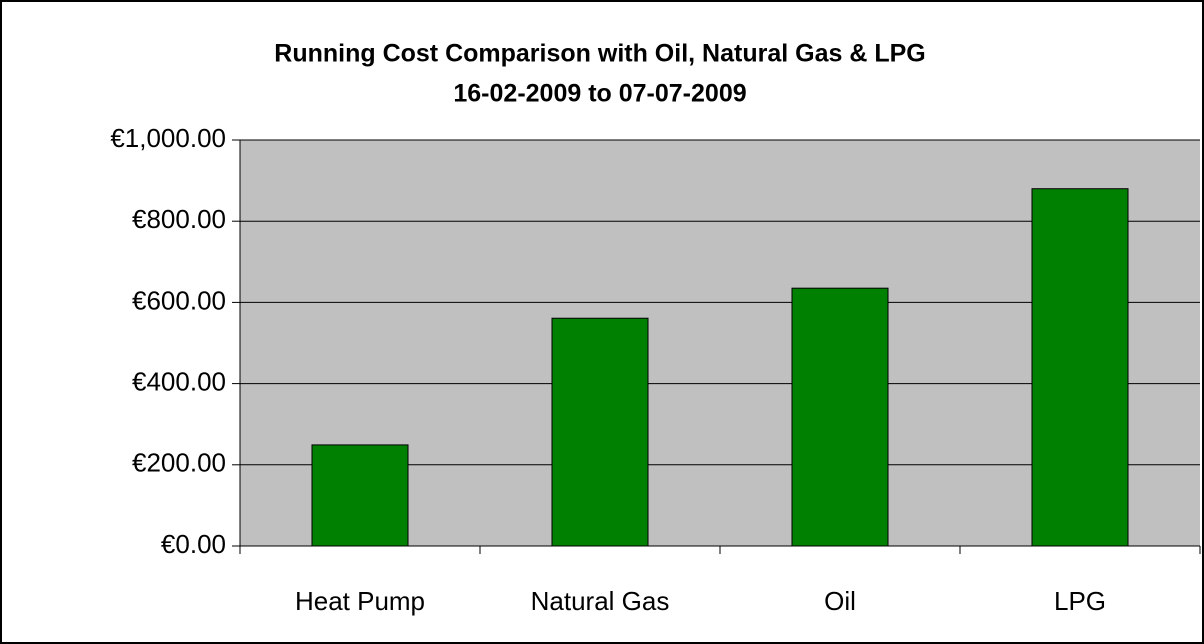 This screenshot has height=644, width=1204. What do you see at coordinates (179, 300) in the screenshot?
I see `y-tick-label: €600.00` at bounding box center [179, 300].